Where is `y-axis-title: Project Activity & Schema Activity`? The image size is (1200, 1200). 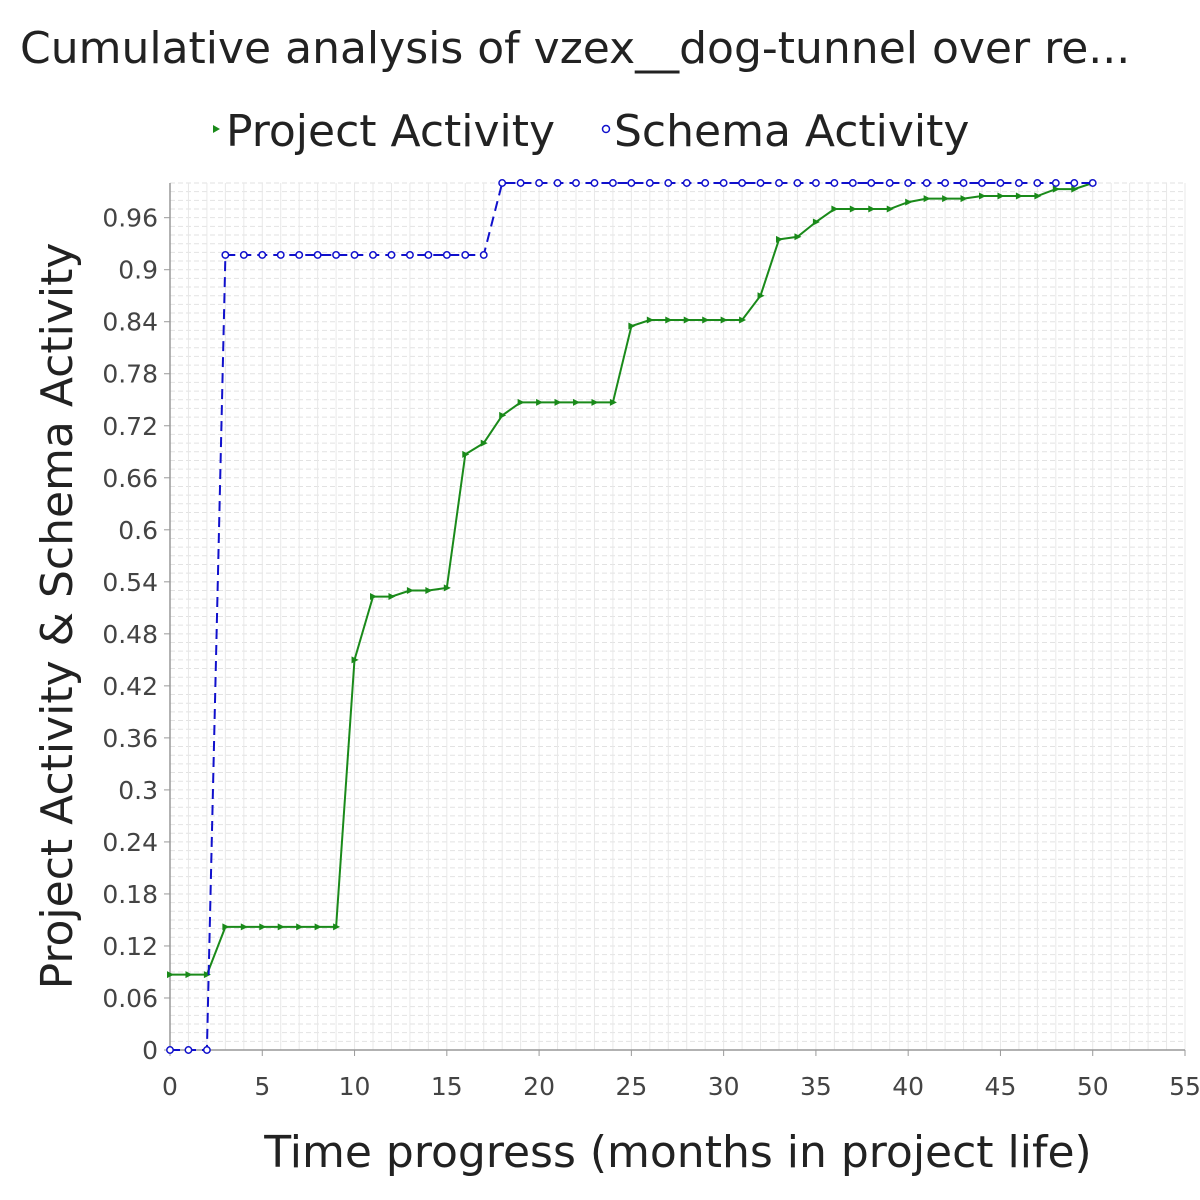 y-axis-title: Project Activity & Schema Activity is located at coordinates (57, 616).